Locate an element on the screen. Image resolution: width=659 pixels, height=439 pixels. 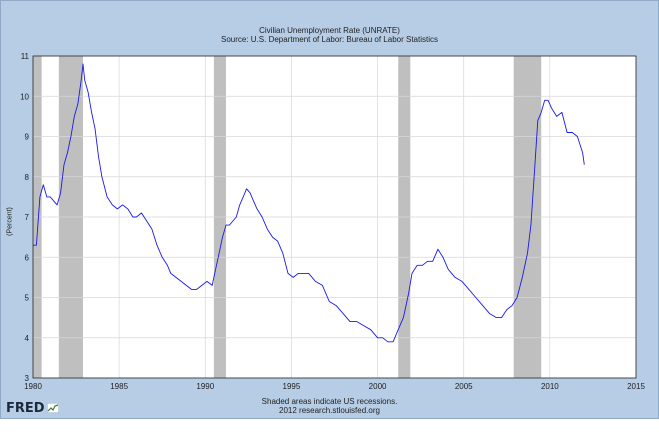
fred-chart-icon is located at coordinates (53, 408).